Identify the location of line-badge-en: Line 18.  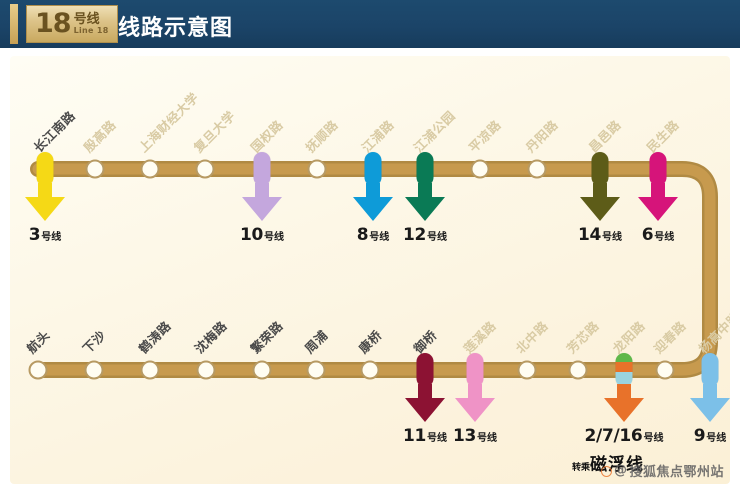
(91, 30).